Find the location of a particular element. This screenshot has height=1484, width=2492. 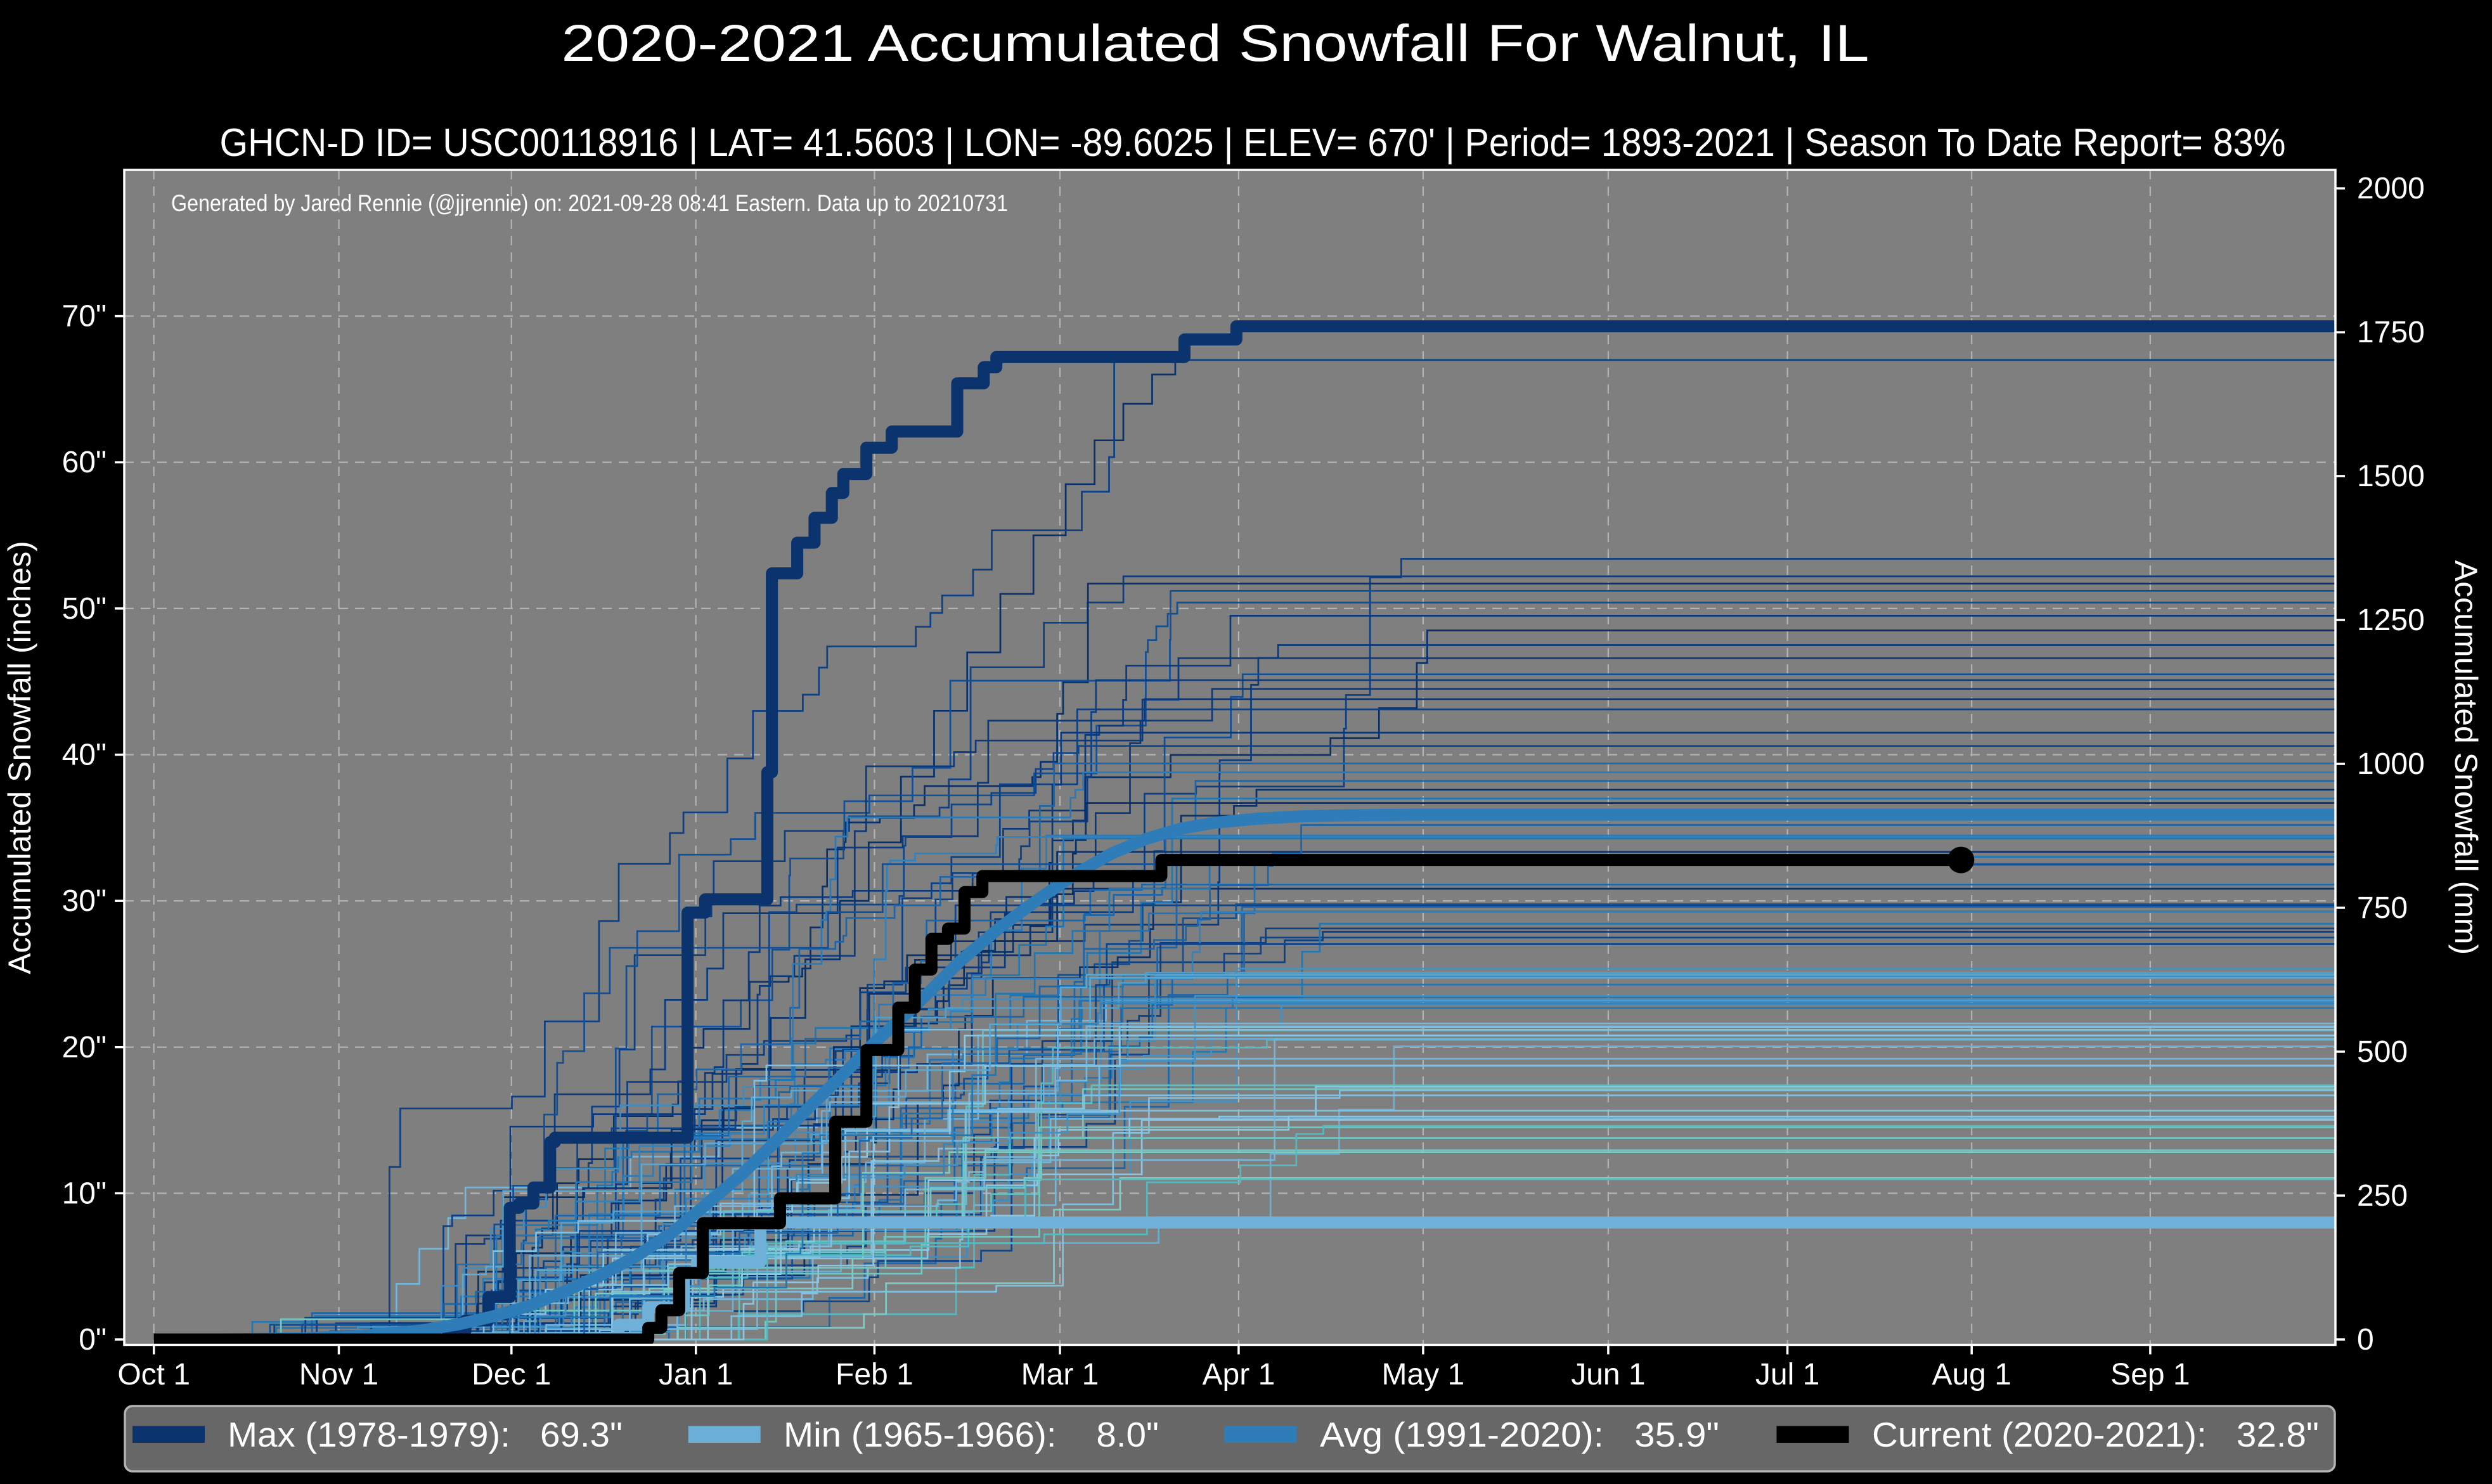

svg-text: Oct 1 is located at coordinates (153, 1374).